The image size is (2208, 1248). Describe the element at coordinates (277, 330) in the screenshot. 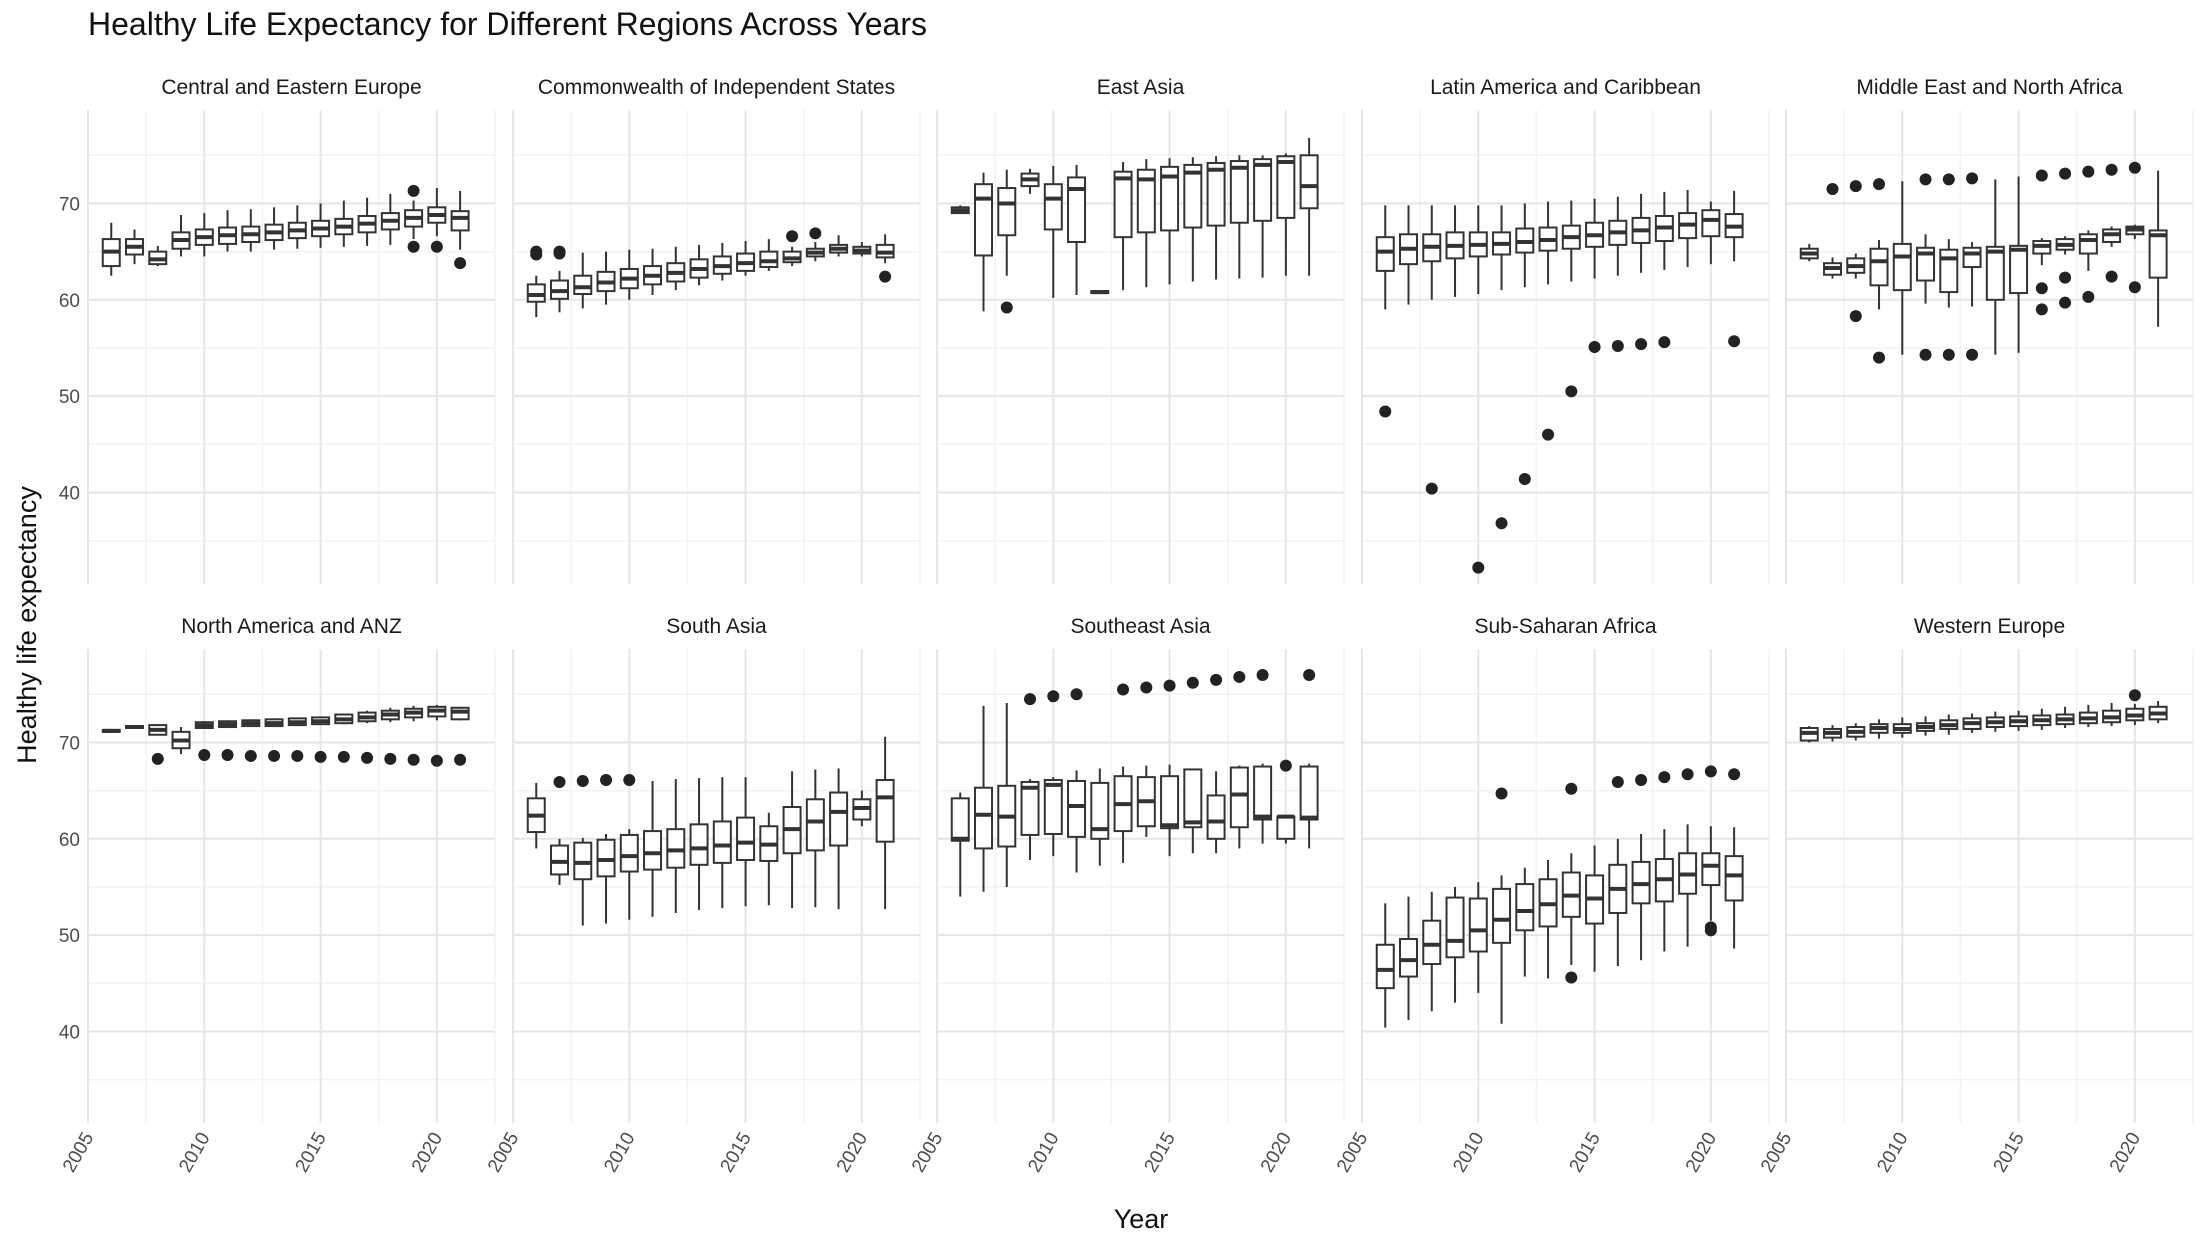

I see `panel-central-and-eastern-europe: Central and Eastern Europe 40 50 60 70` at that location.